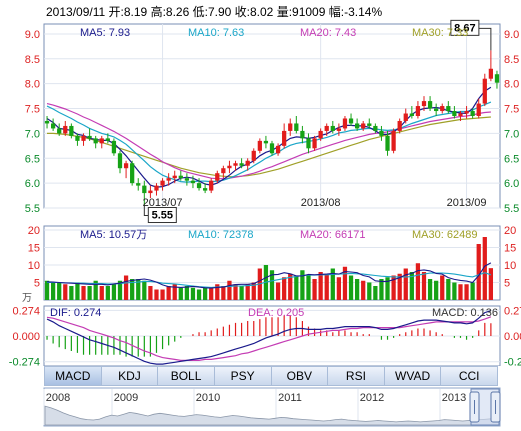 This screenshot has height=431, width=521. I want to click on indicator-tabs: MACD KDJ BOLL PSY OBV RSI WVAD CCI, so click(271, 376).